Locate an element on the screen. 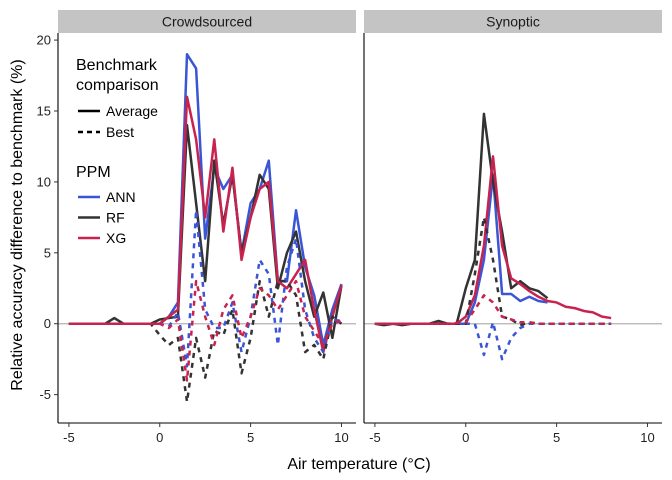 The height and width of the screenshot is (480, 672). y-axis: -5 0 5 10 15 20 is located at coordinates (47, 217).